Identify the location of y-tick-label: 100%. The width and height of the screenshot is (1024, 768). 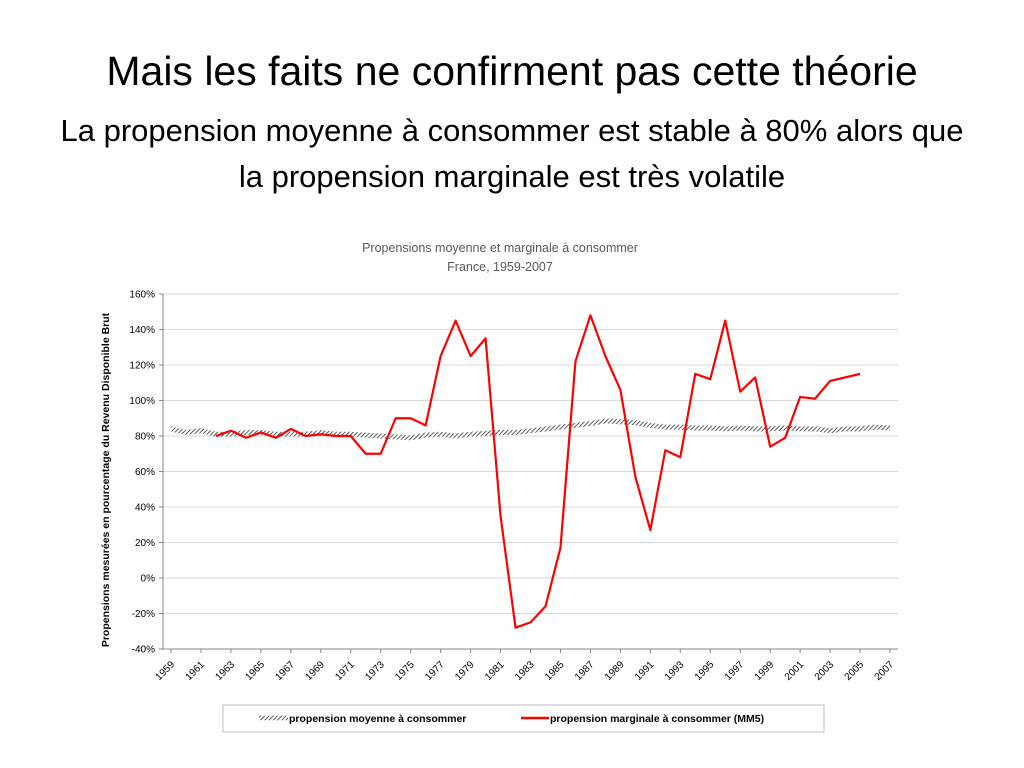
(142, 401).